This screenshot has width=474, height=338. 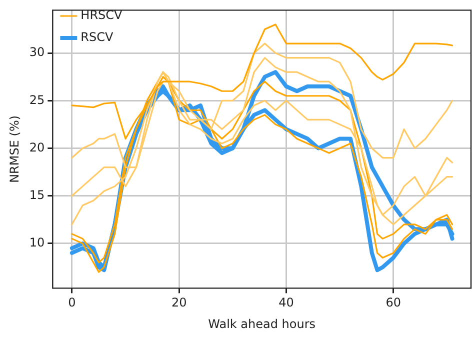 What do you see at coordinates (37, 195) in the screenshot?
I see `y-tick-label: 15` at bounding box center [37, 195].